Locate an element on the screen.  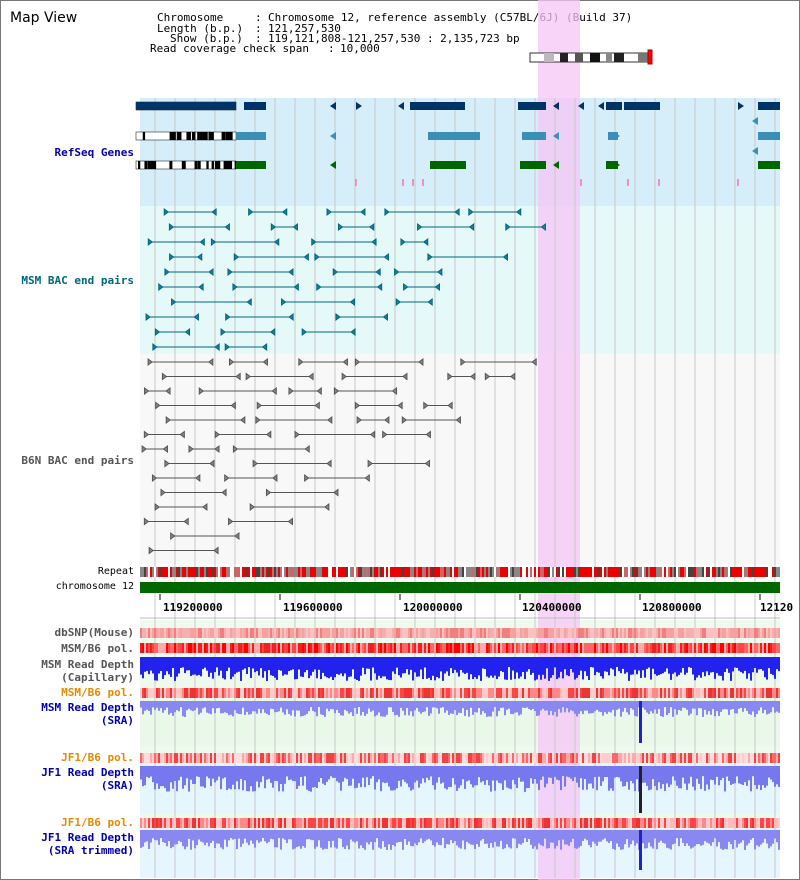
refseq-gene-track is located at coordinates (457, 143).